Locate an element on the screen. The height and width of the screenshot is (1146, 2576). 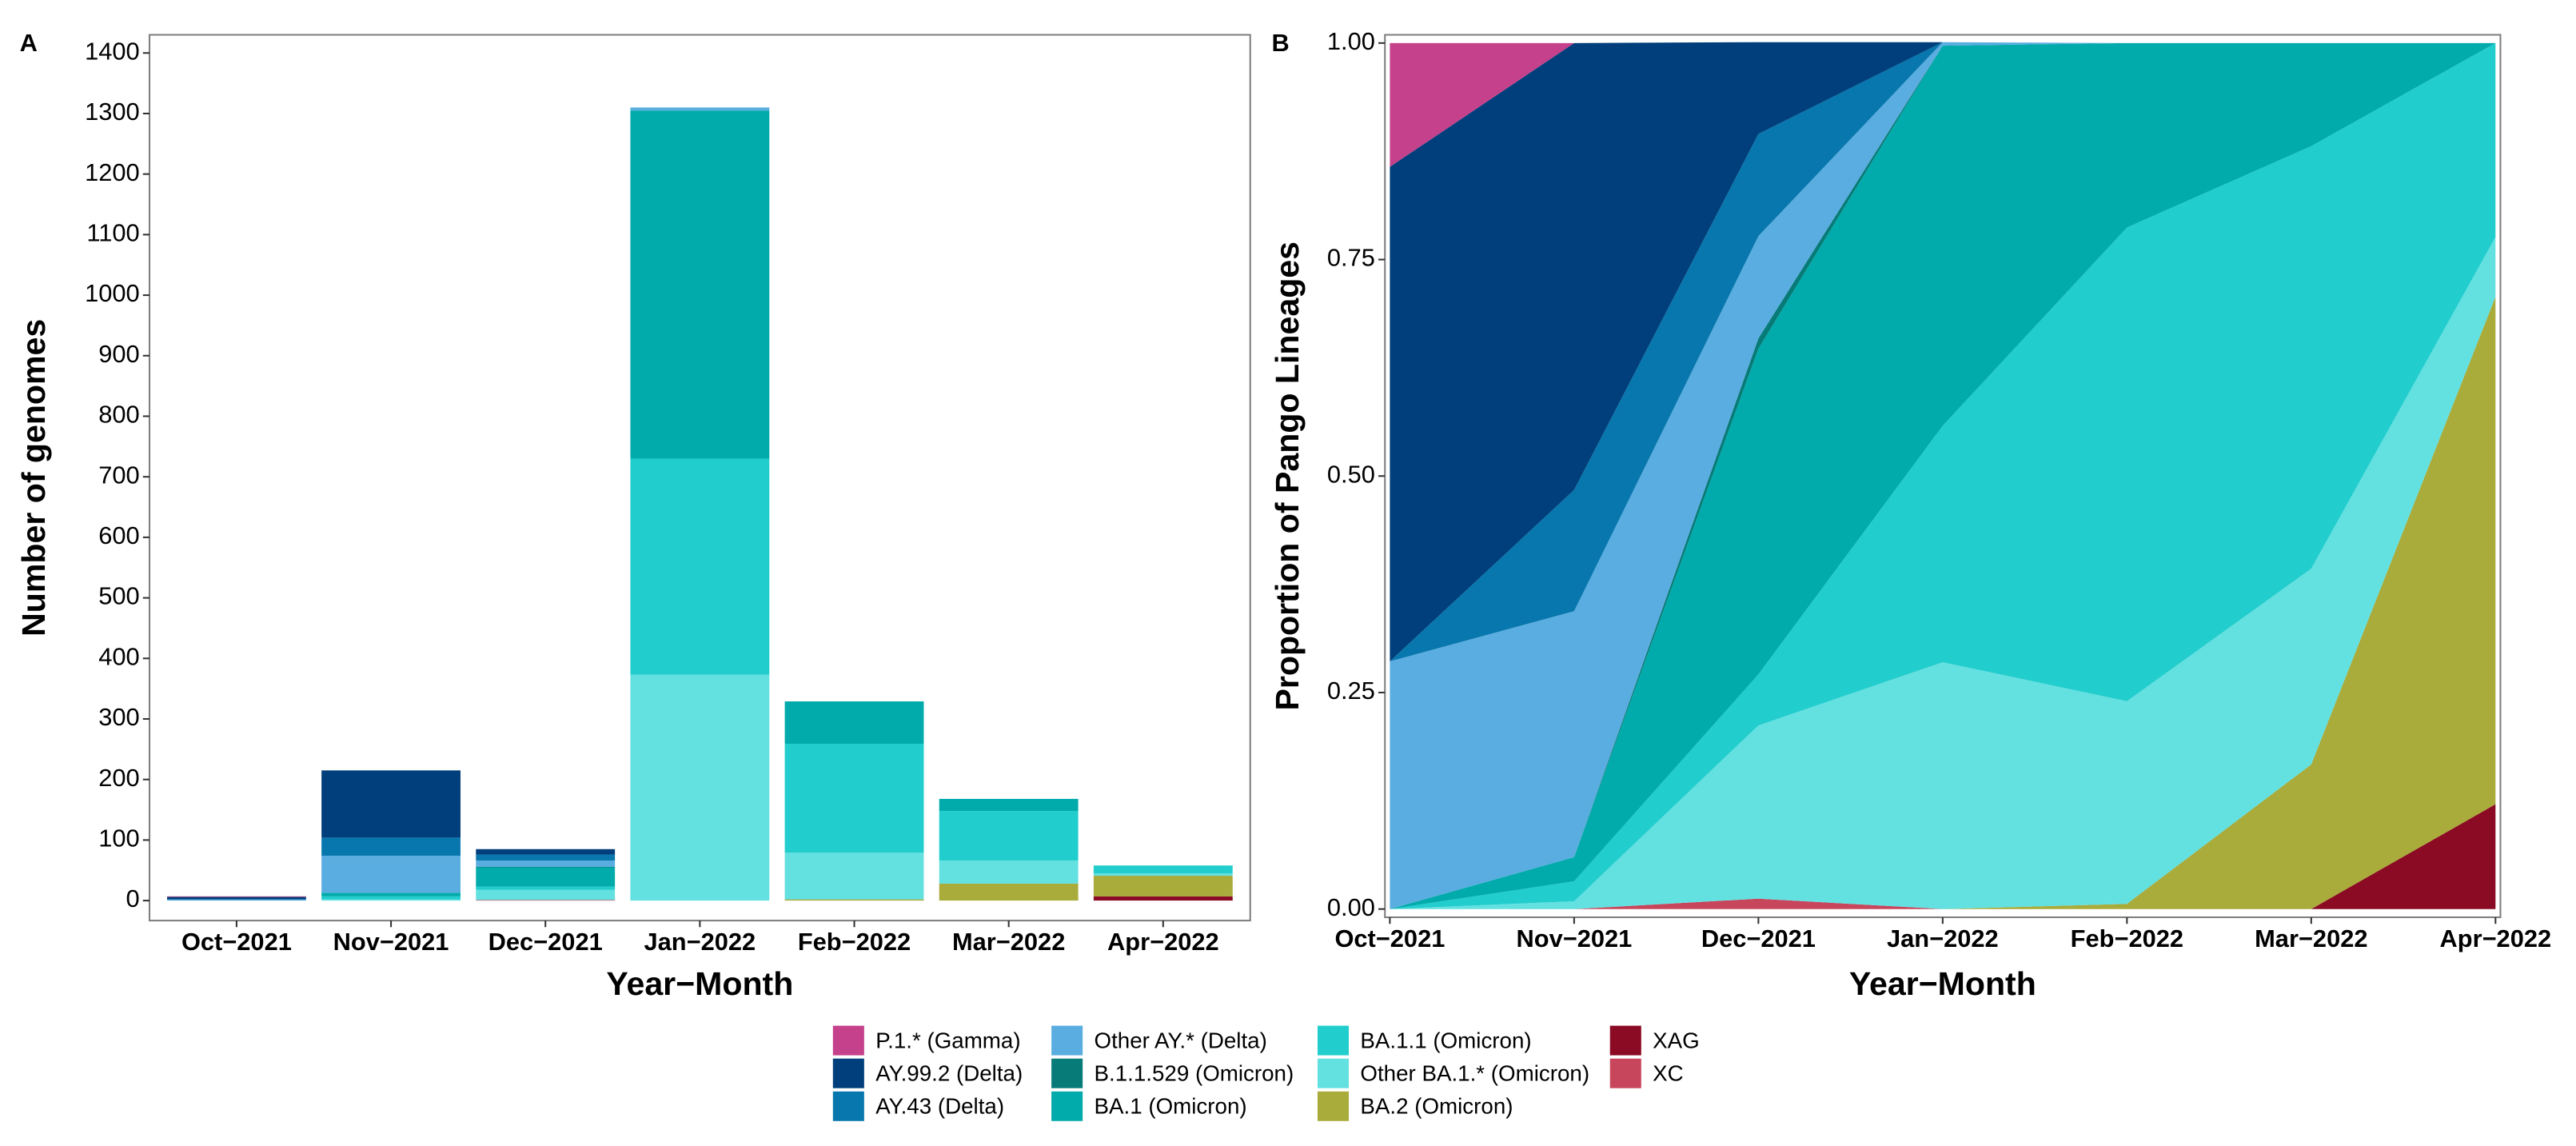
y-tick-label: 500 is located at coordinates (119, 596).